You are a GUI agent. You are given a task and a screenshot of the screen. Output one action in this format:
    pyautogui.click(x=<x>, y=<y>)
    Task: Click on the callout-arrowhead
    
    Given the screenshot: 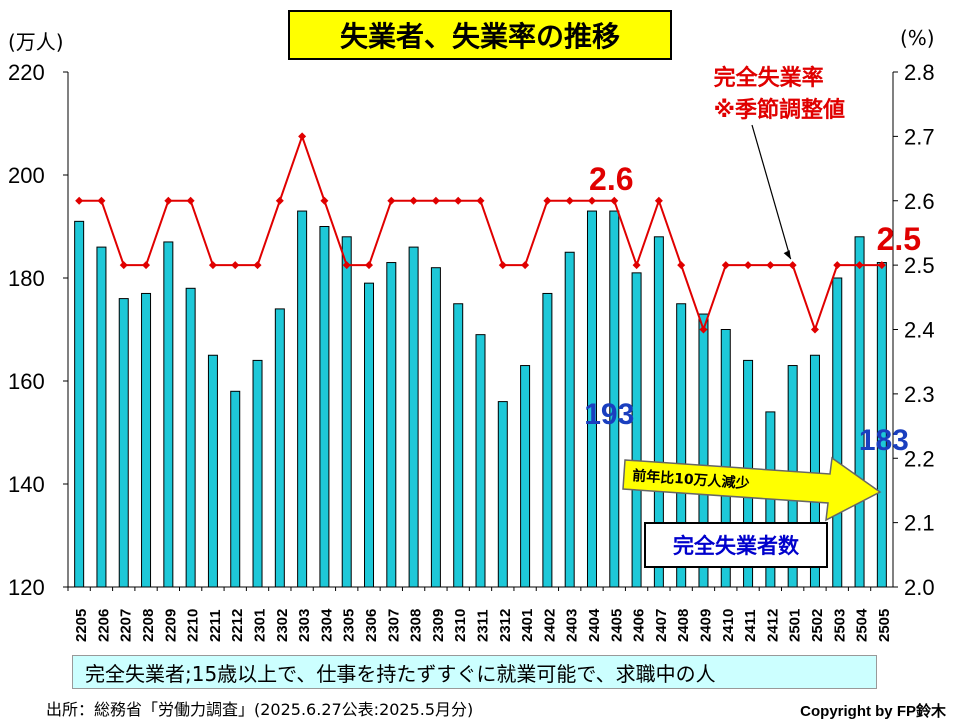 What is the action you would take?
    pyautogui.click(x=787, y=255)
    